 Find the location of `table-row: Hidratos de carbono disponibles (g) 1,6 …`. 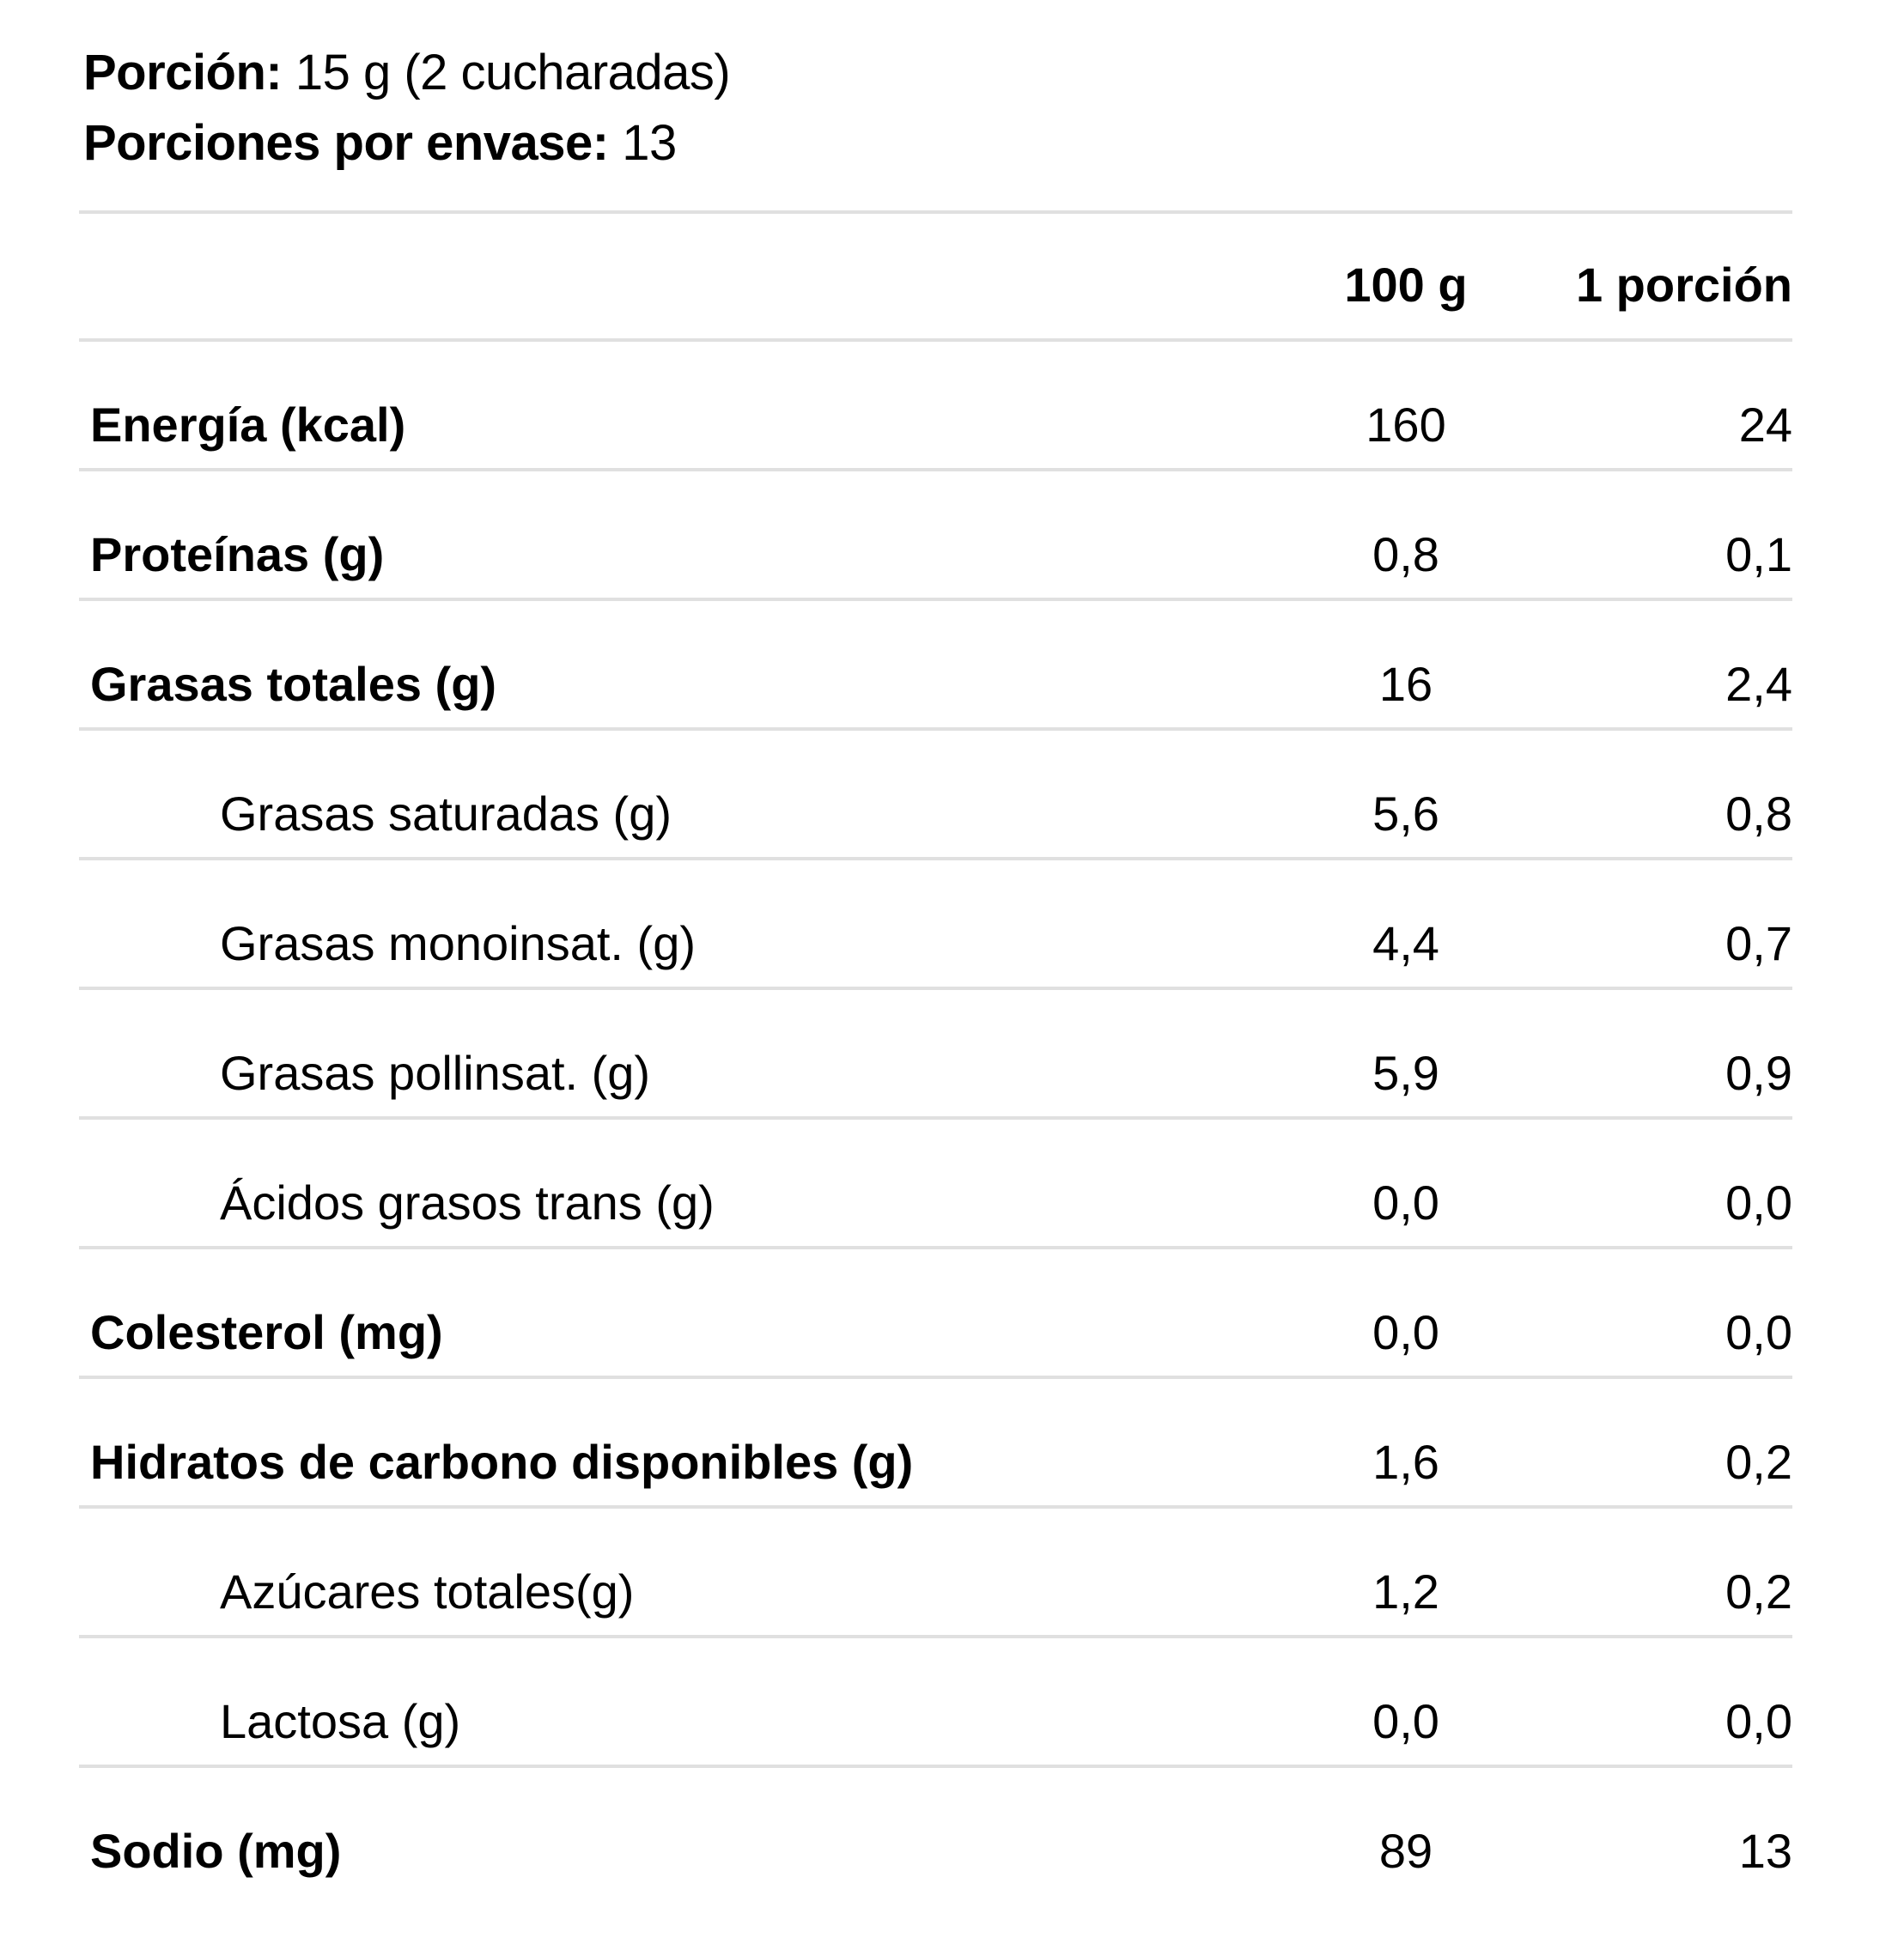

table-row: Hidratos de carbono disponibles (g) 1,6 … is located at coordinates (936, 1444).